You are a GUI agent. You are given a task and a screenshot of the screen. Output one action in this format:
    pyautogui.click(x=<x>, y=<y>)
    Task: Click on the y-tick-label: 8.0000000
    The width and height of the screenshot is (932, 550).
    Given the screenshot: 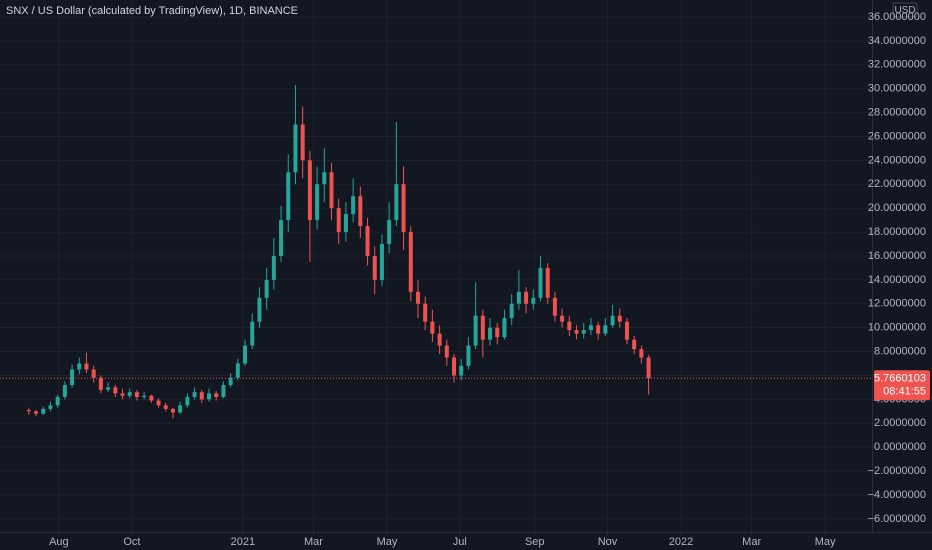 What is the action you would take?
    pyautogui.click(x=900, y=351)
    